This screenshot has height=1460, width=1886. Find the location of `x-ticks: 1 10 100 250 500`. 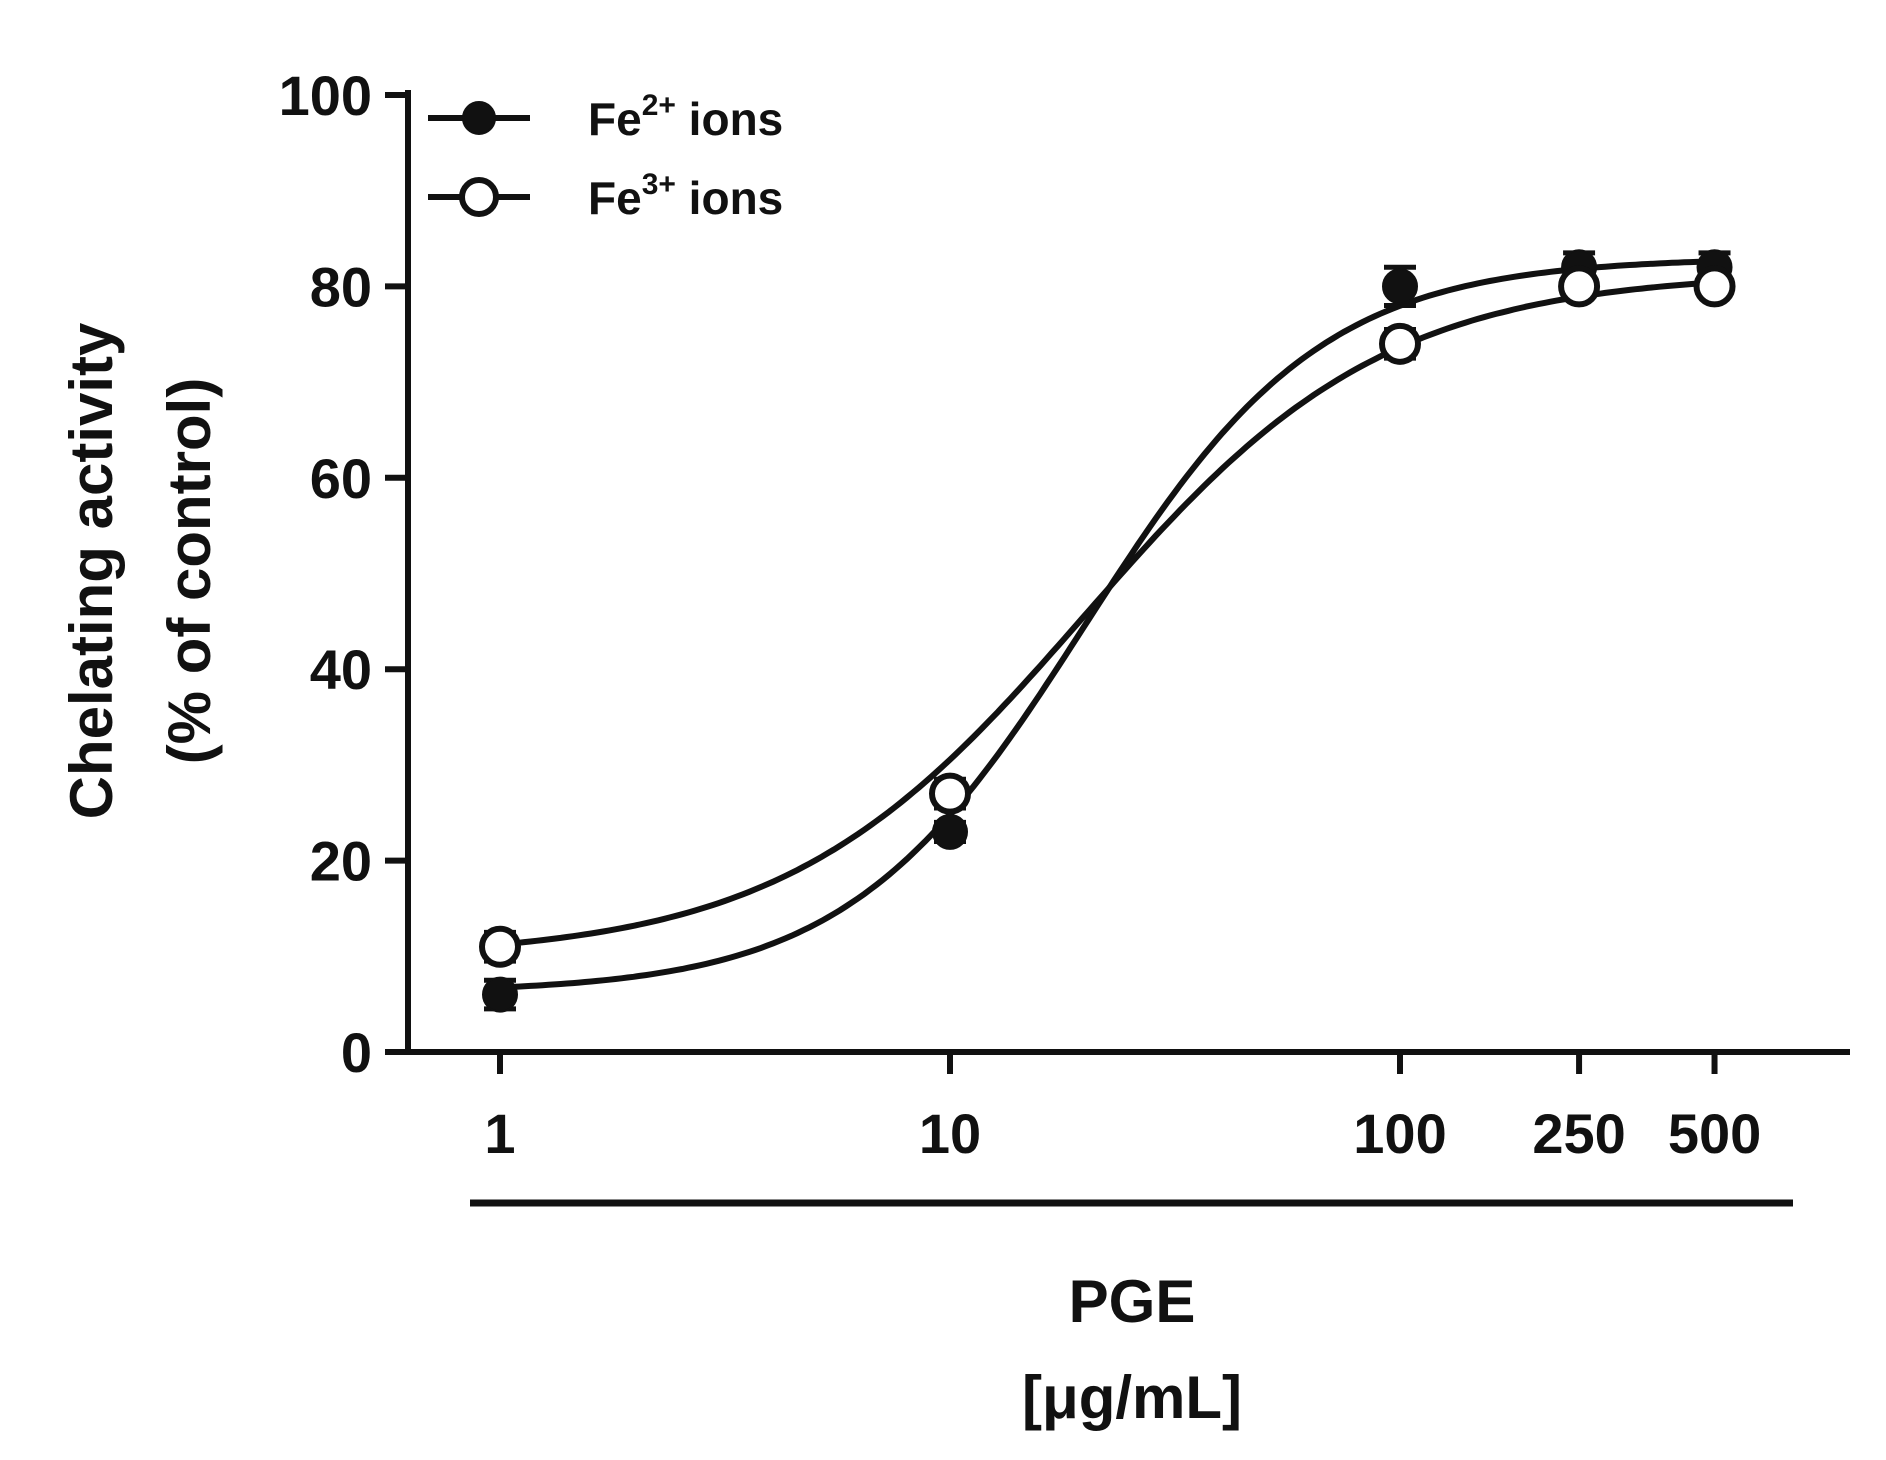

x-ticks: 1 10 100 250 500 is located at coordinates (1122, 1108).